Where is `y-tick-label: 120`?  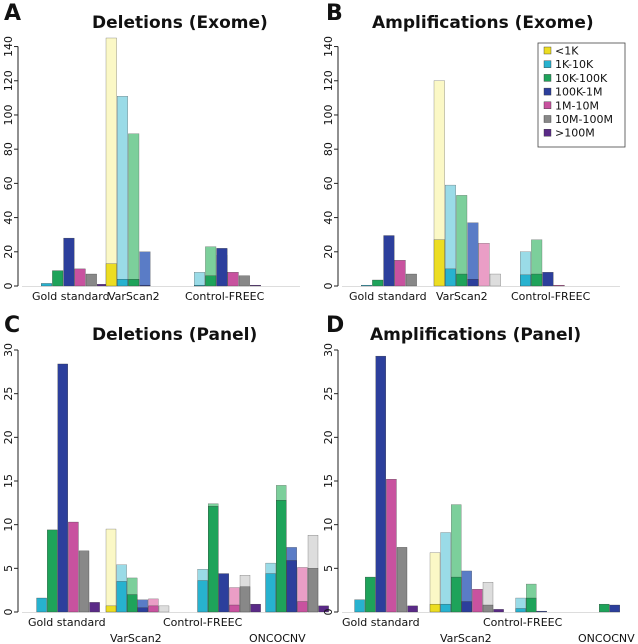 y-tick-label: 120 is located at coordinates (8, 80).